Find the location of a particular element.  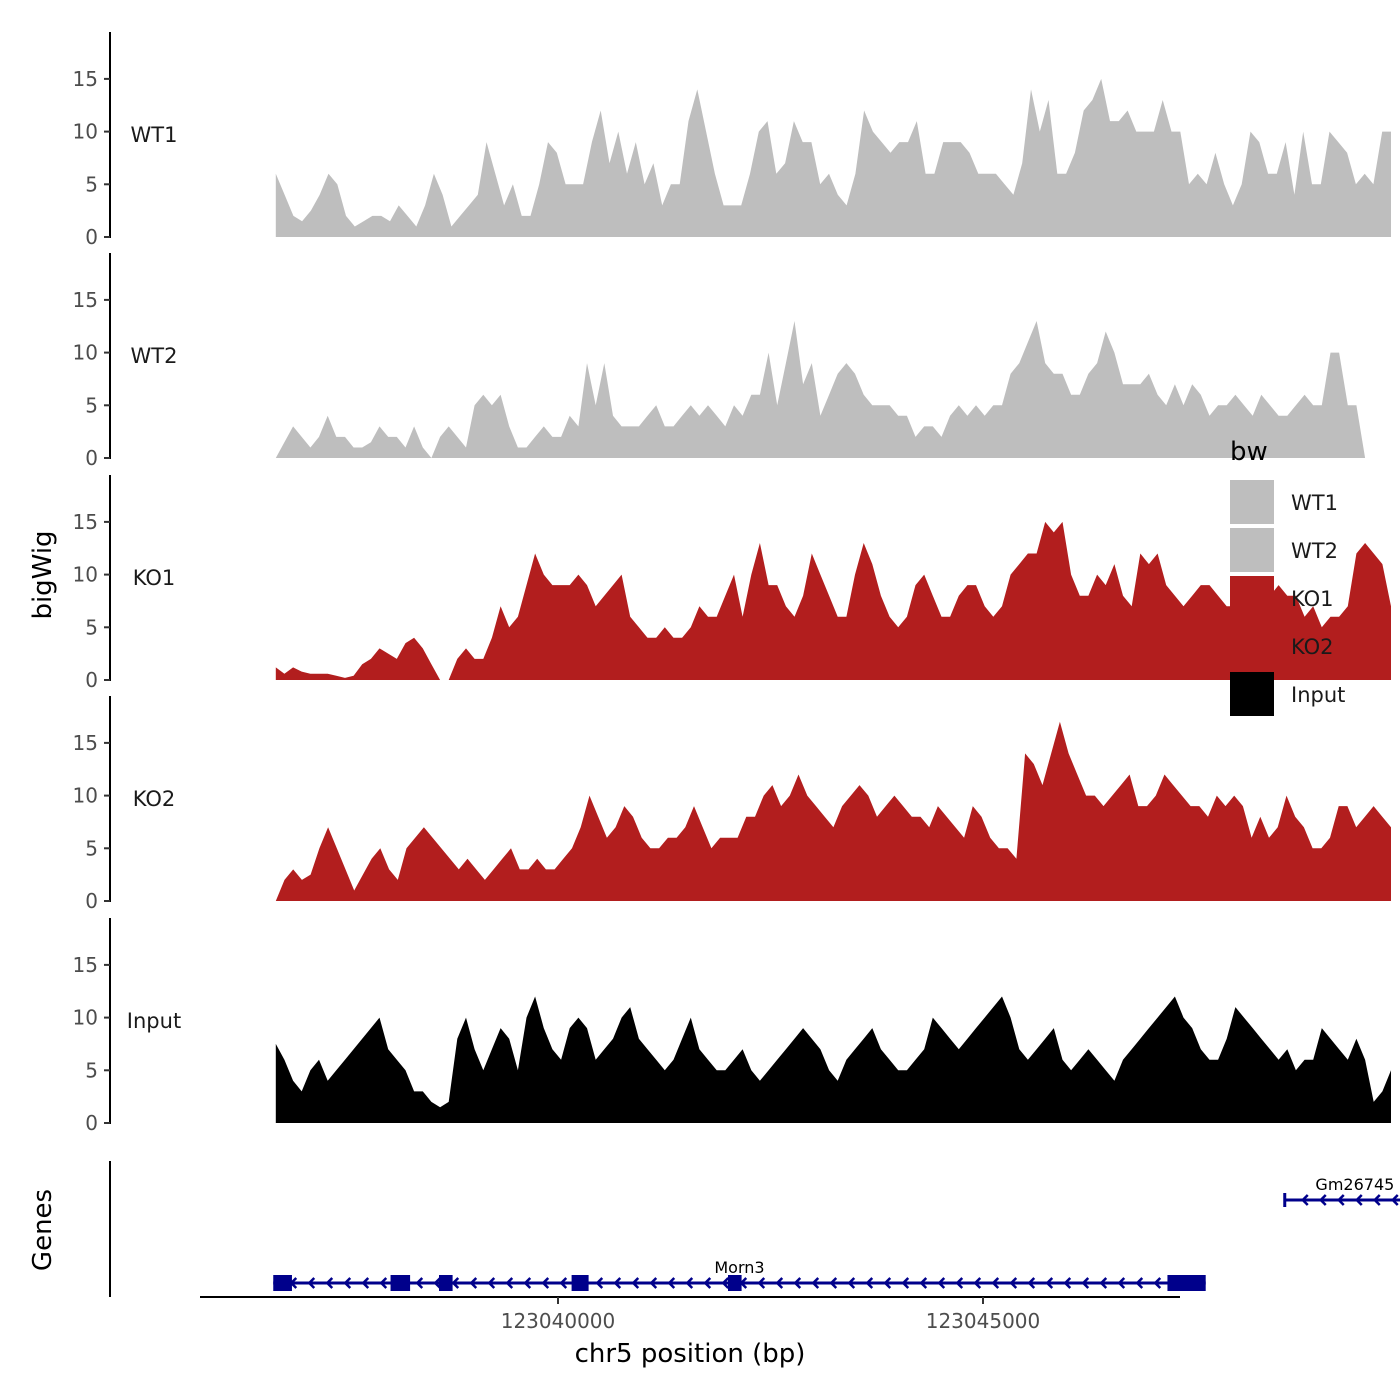

y-axis-title: bigWig is located at coordinates (43, 574).